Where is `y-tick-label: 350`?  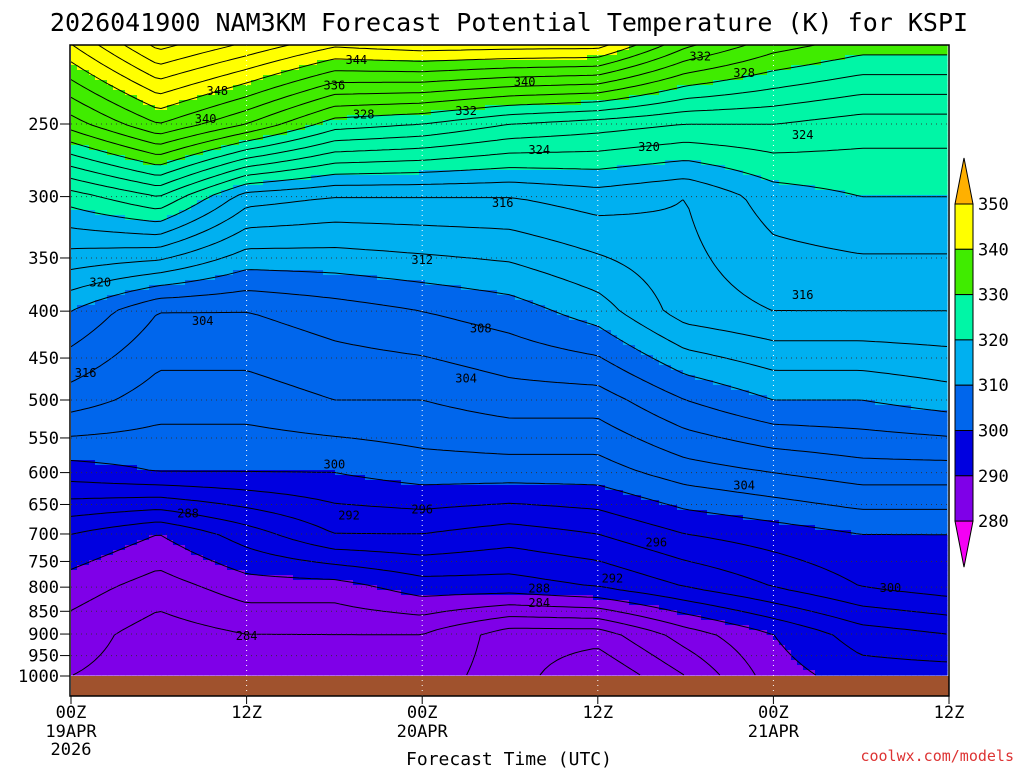 y-tick-label: 350 is located at coordinates (43, 259).